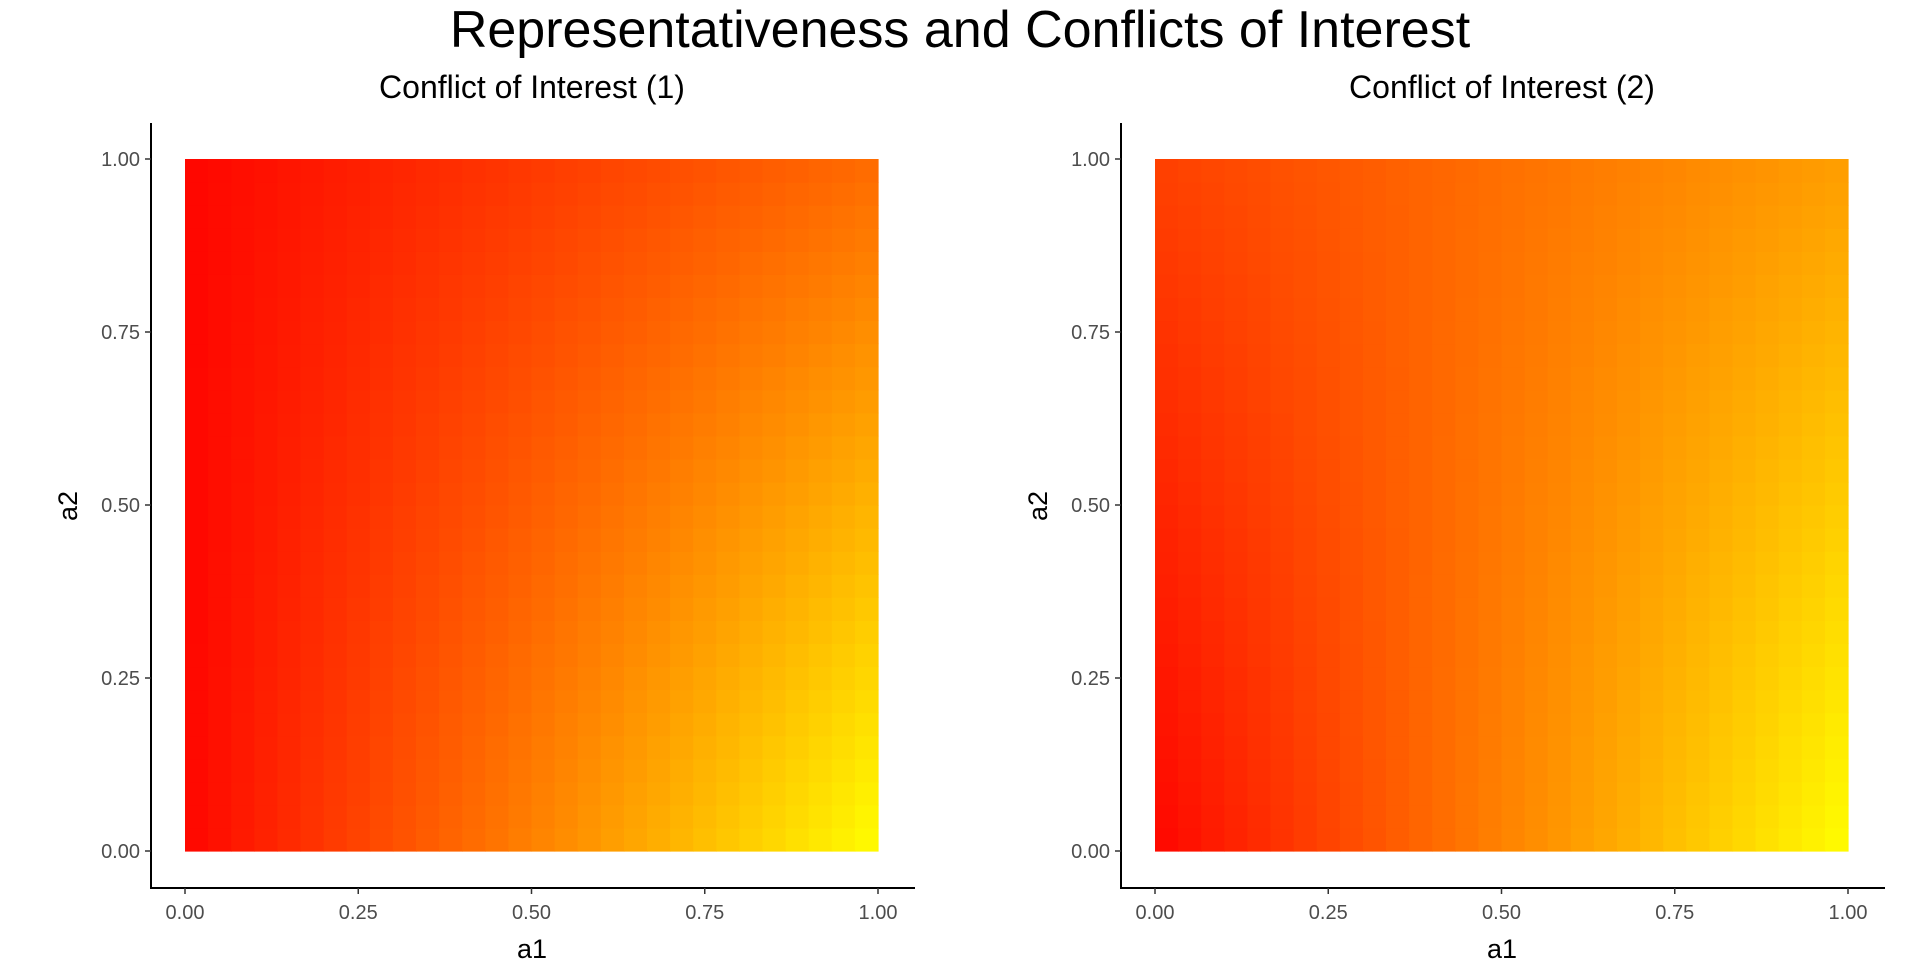  I want to click on chart-1-title: Conflict of Interest (1), so click(532, 87).